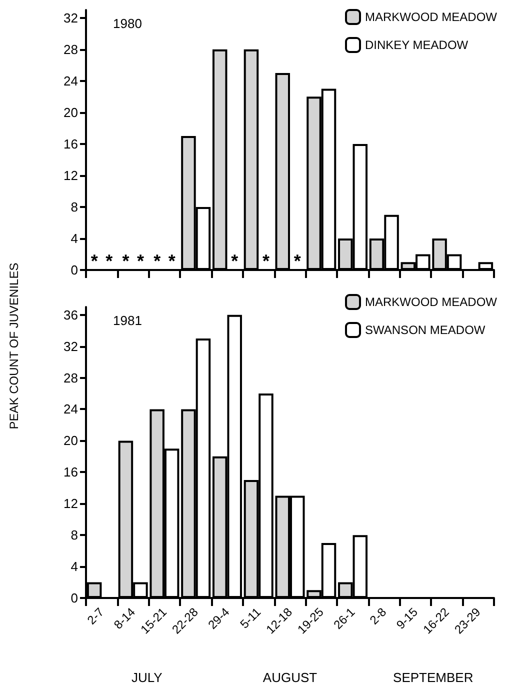  What do you see at coordinates (290, 677) in the screenshot?
I see `text: AUGUST` at bounding box center [290, 677].